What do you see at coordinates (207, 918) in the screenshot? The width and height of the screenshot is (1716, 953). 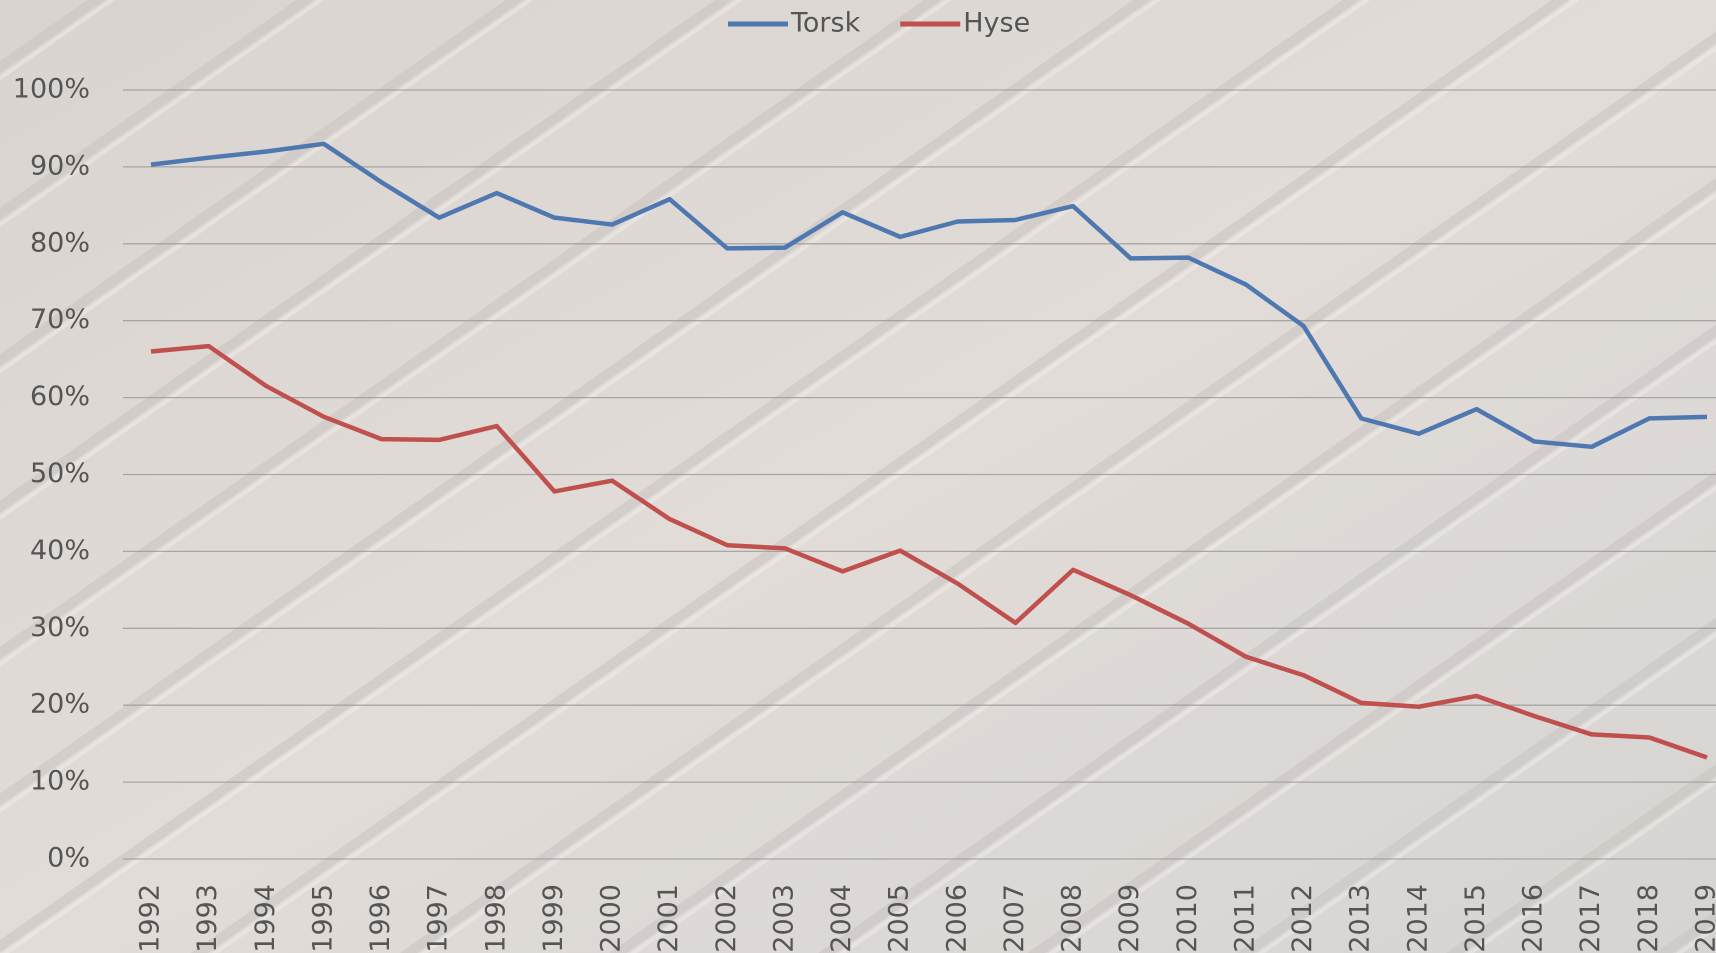 I see `x-tick-label: 1993` at bounding box center [207, 918].